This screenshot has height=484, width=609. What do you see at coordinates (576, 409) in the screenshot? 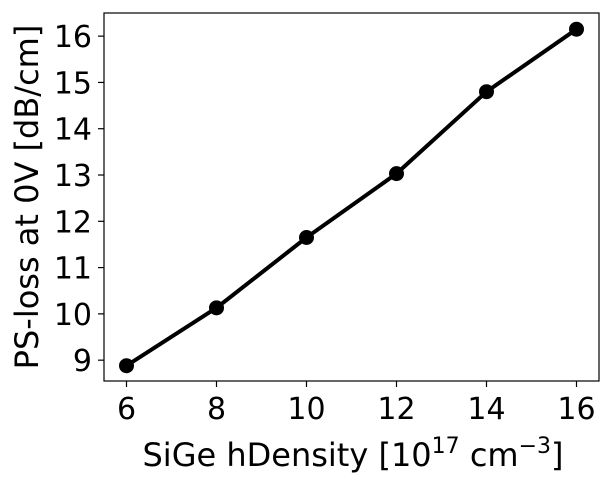
I see `x-tick-label: 16` at bounding box center [576, 409].